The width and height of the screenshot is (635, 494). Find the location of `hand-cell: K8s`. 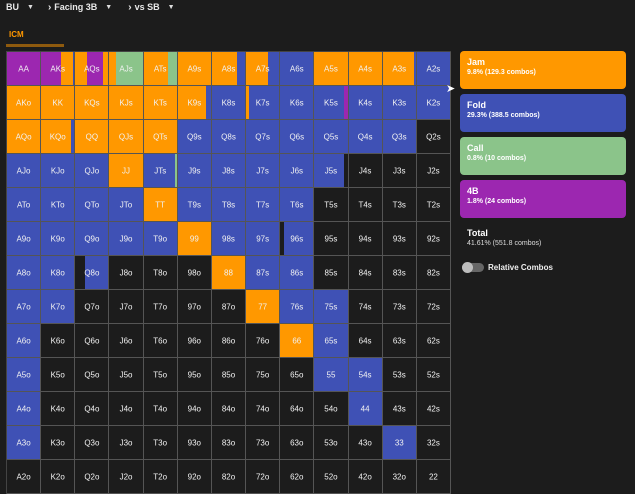

hand-cell: K8s is located at coordinates (229, 103).